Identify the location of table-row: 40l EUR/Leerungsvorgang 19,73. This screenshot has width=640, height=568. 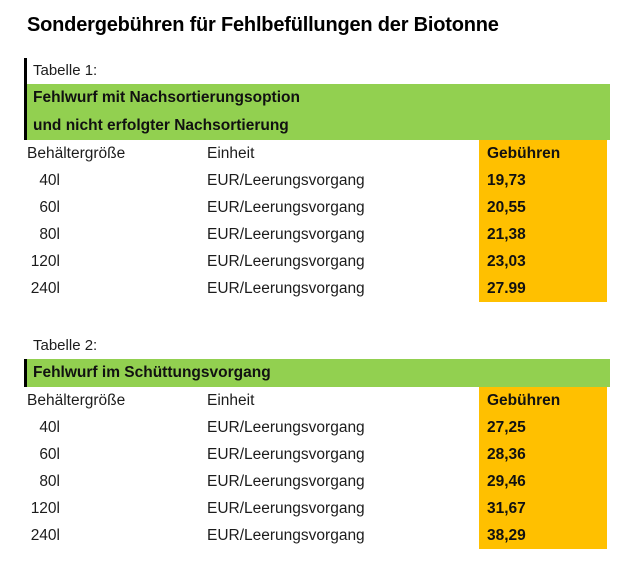
(317, 180).